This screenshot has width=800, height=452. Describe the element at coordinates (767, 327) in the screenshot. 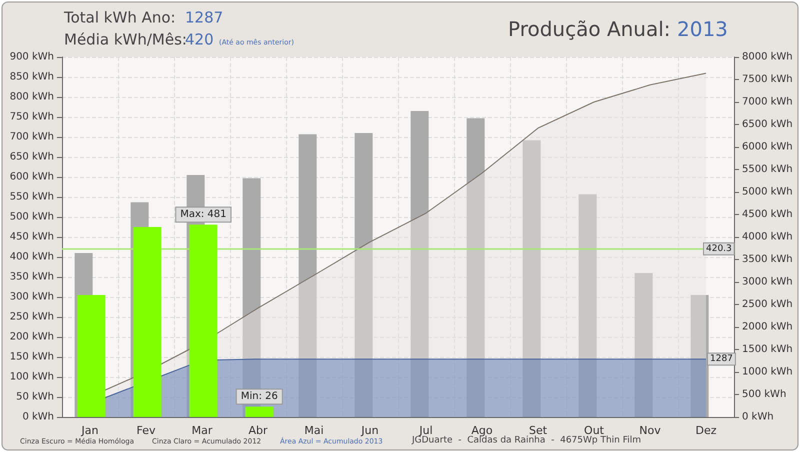

I see `y2-tick-label: 2000 kWh` at that location.